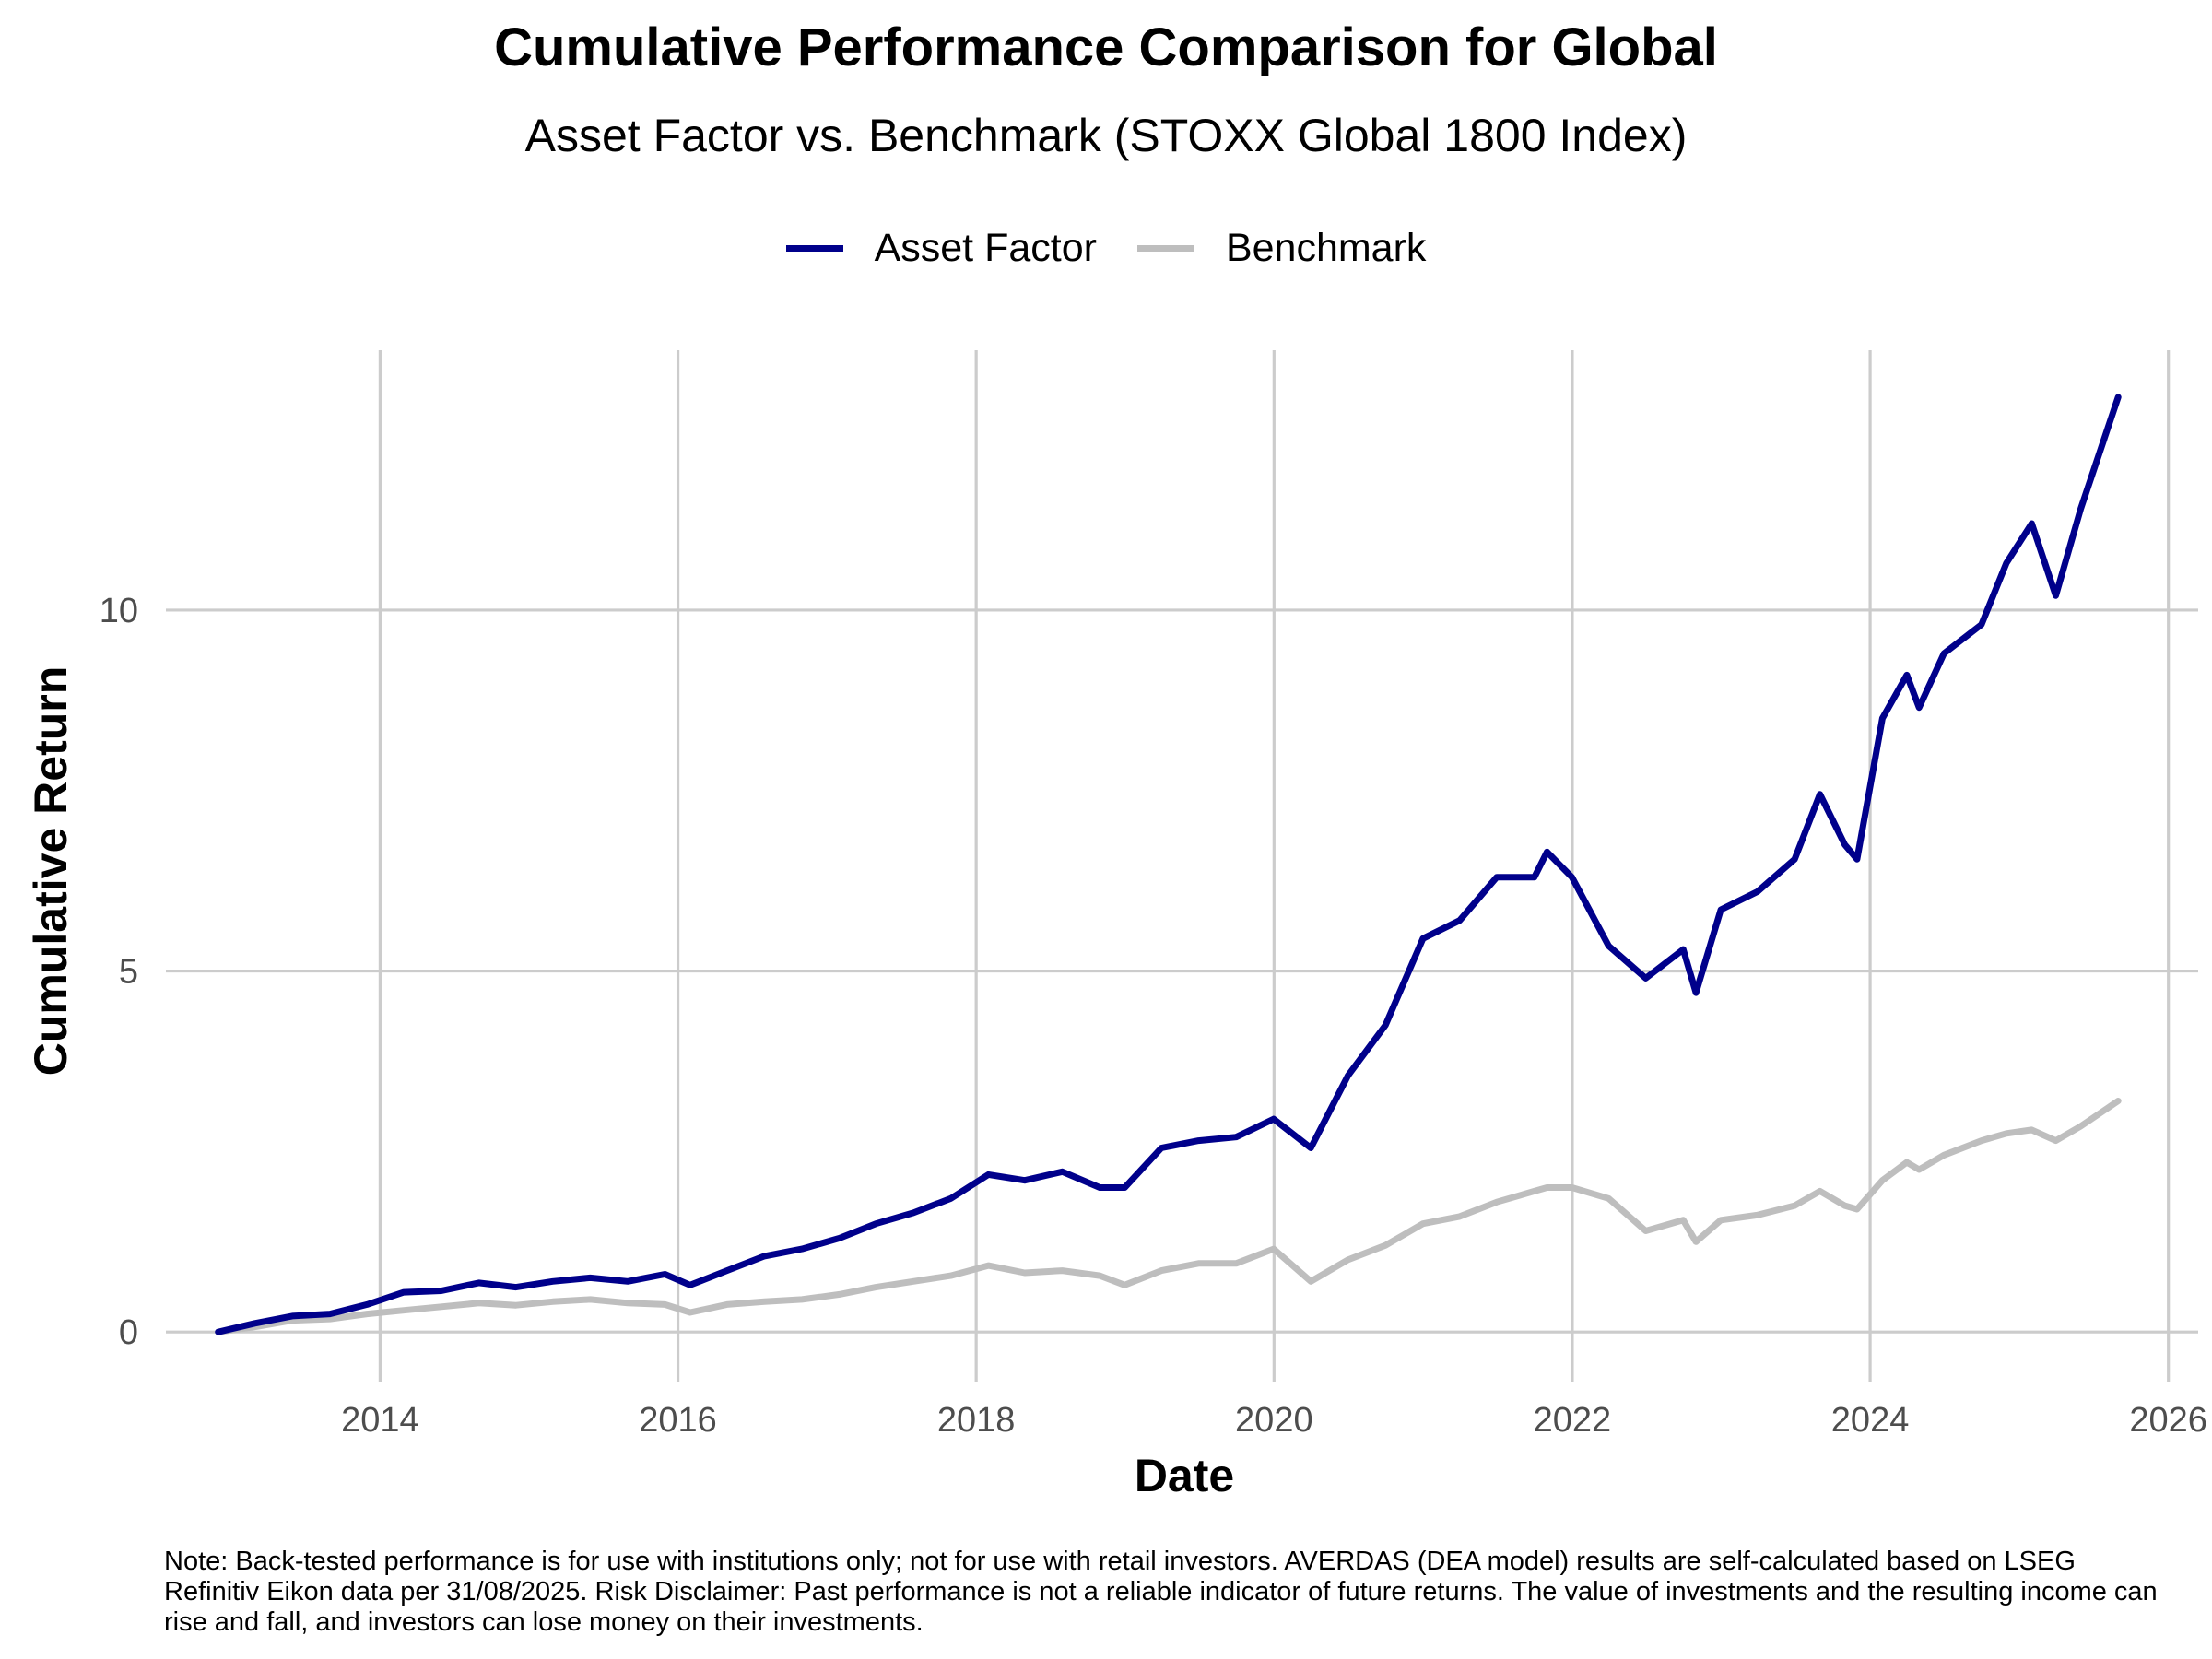 This screenshot has height=1659, width=2212. I want to click on x-axis-title: Date, so click(1184, 1475).